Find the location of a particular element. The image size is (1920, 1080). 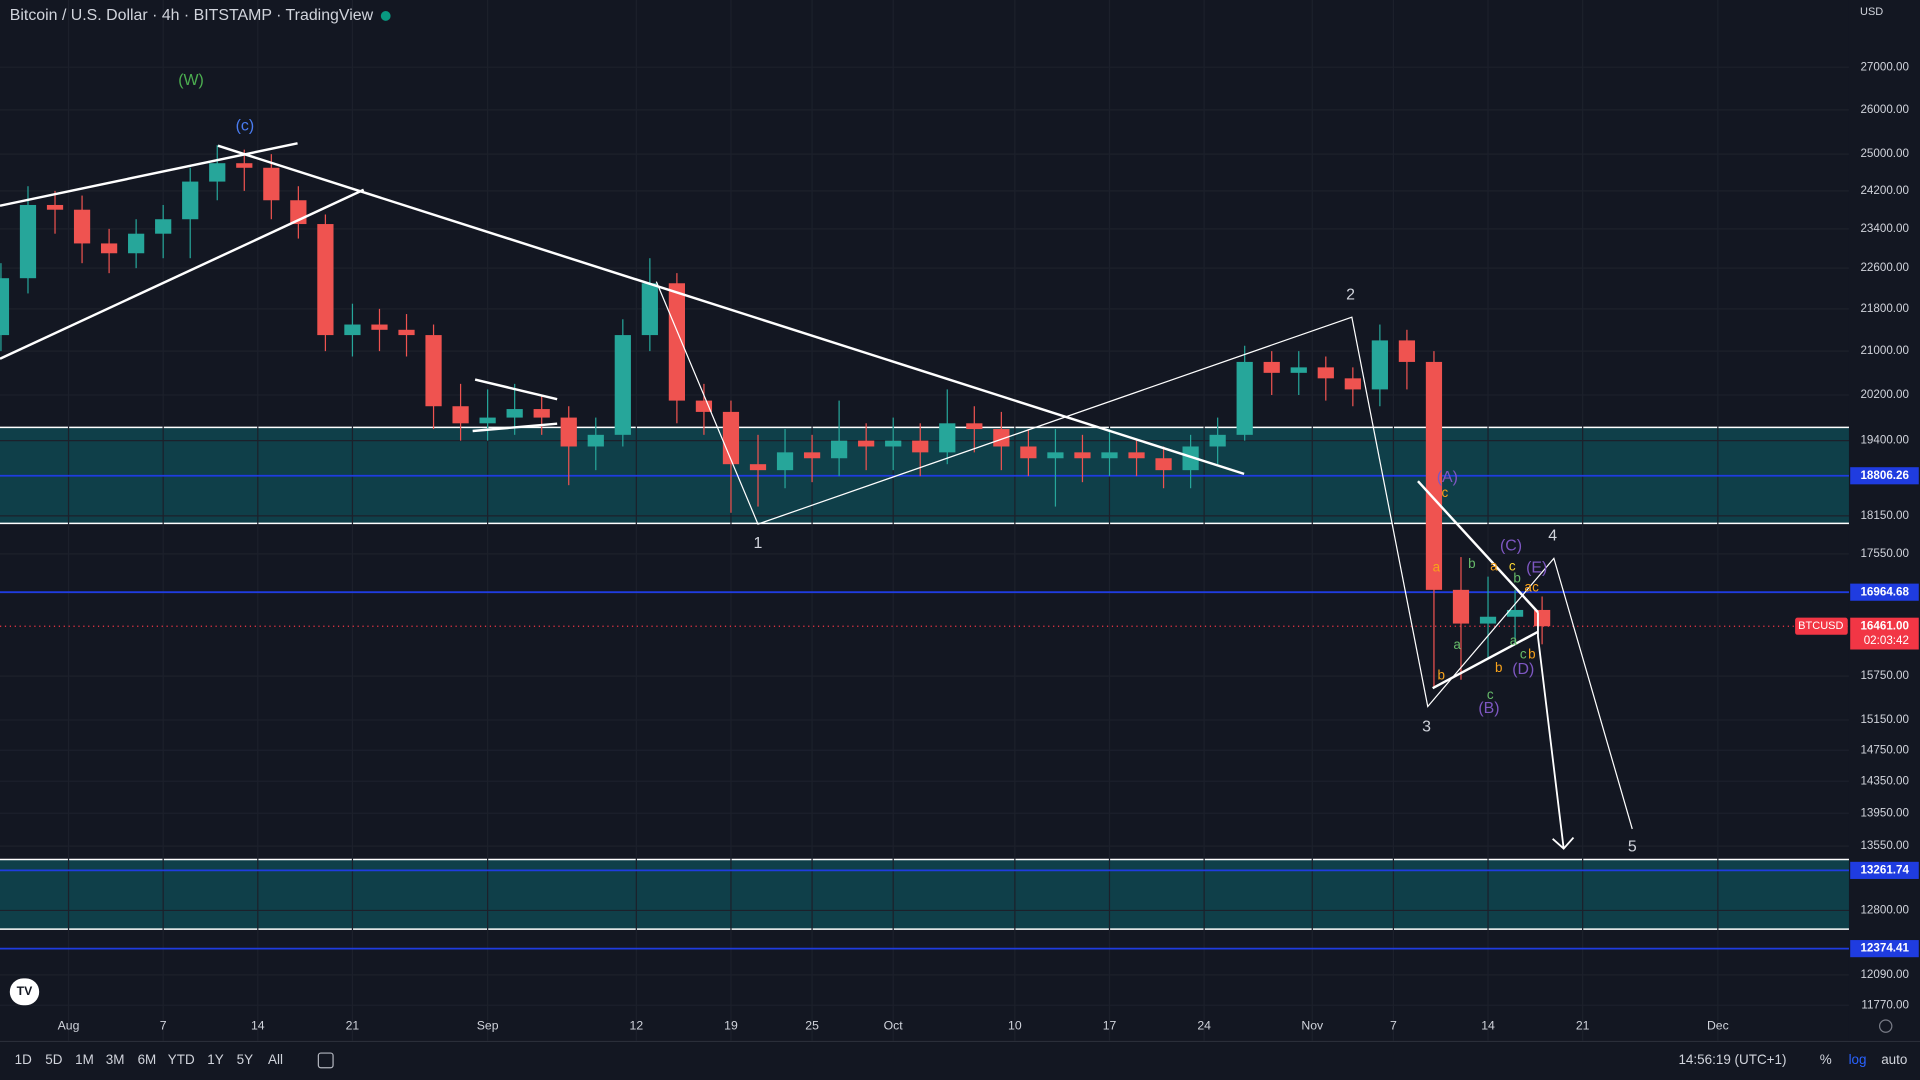

wave-label: (W) is located at coordinates (191, 80).